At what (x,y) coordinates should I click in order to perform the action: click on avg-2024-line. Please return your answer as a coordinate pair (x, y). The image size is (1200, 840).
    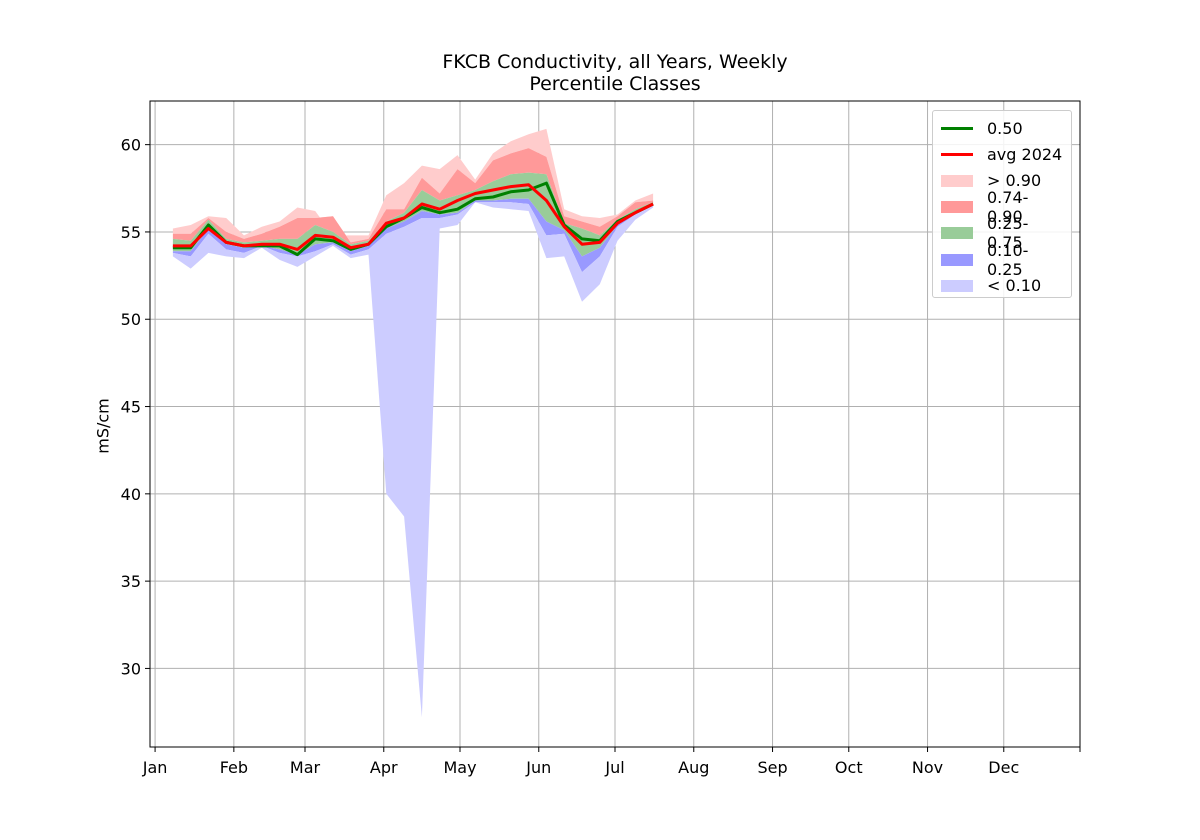
    Looking at the image, I should click on (413, 217).